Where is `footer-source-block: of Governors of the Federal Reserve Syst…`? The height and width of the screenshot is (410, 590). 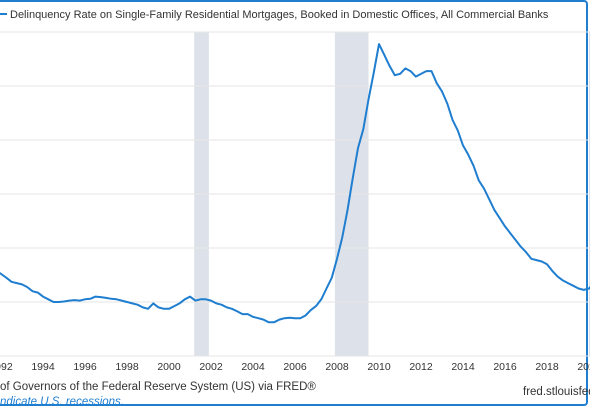 footer-source-block: of Governors of the Federal Reserve Syst… is located at coordinates (158, 395).